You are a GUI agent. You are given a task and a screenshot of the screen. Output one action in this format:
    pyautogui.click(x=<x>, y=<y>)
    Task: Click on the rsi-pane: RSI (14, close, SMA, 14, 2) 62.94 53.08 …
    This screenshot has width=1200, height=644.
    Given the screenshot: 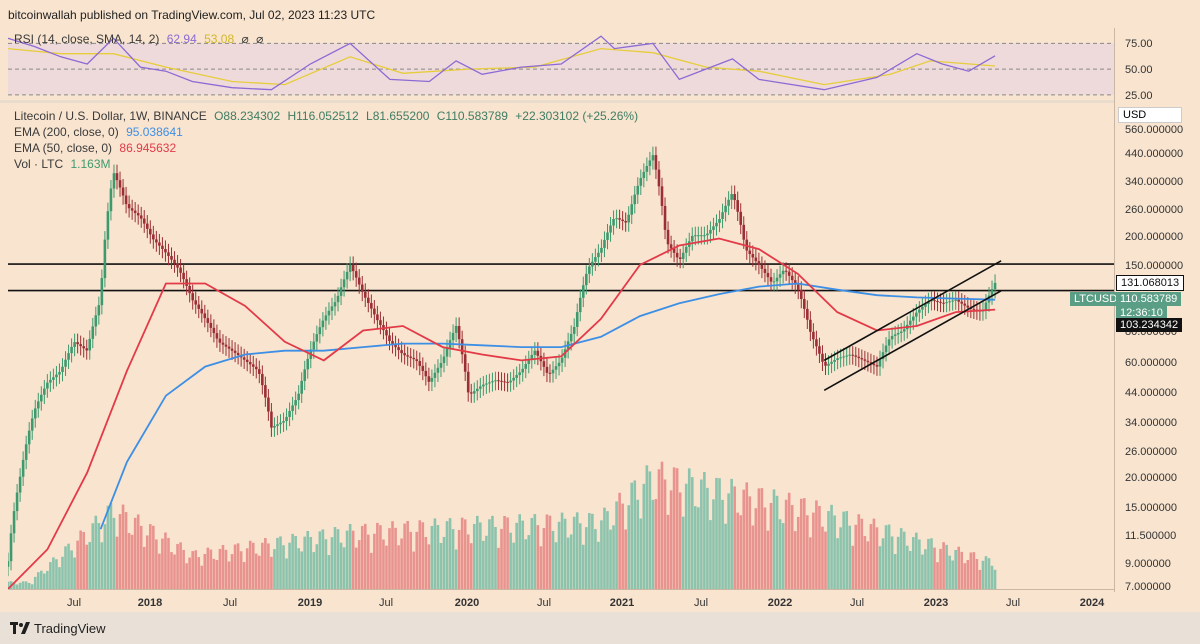 What is the action you would take?
    pyautogui.click(x=560, y=64)
    